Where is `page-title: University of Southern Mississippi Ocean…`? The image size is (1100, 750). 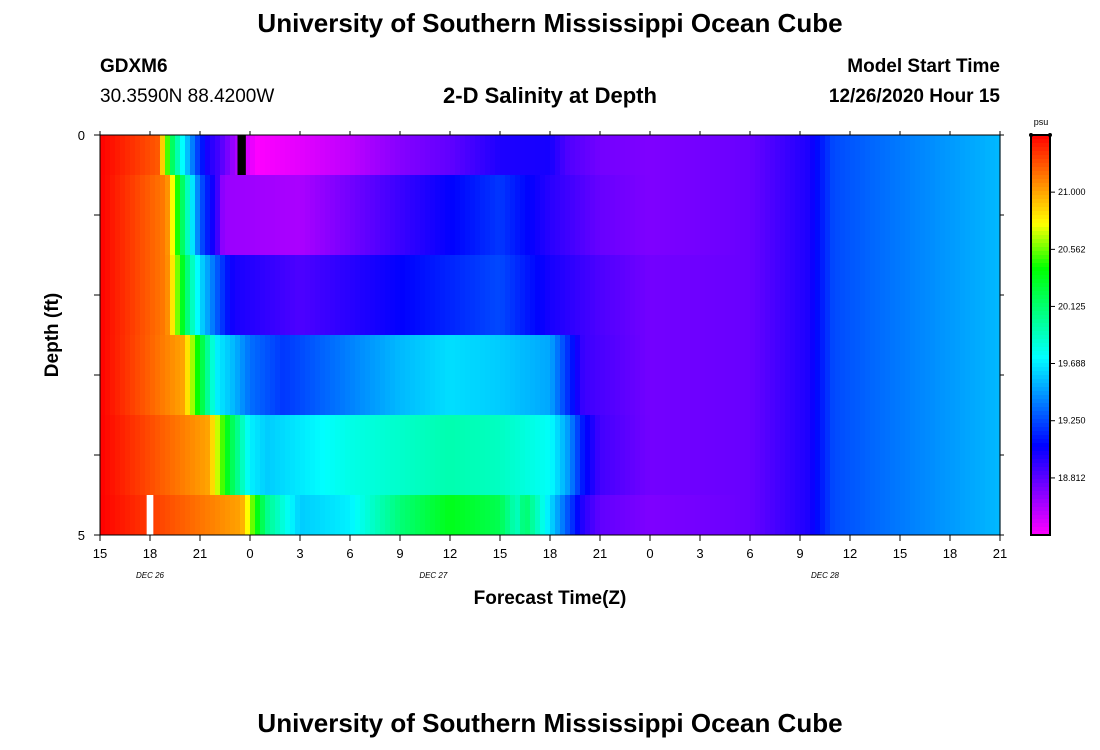 page-title: University of Southern Mississippi Ocean… is located at coordinates (550, 23).